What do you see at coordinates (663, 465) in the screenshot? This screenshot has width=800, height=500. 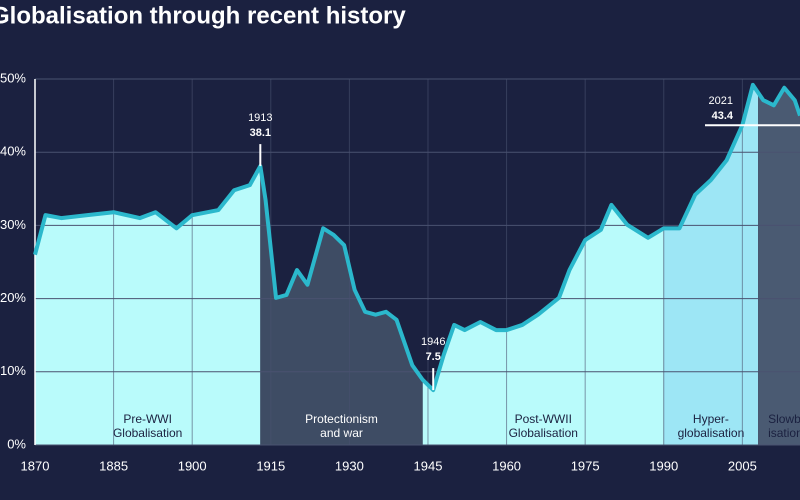 I see `x-tick-label: 1990` at bounding box center [663, 465].